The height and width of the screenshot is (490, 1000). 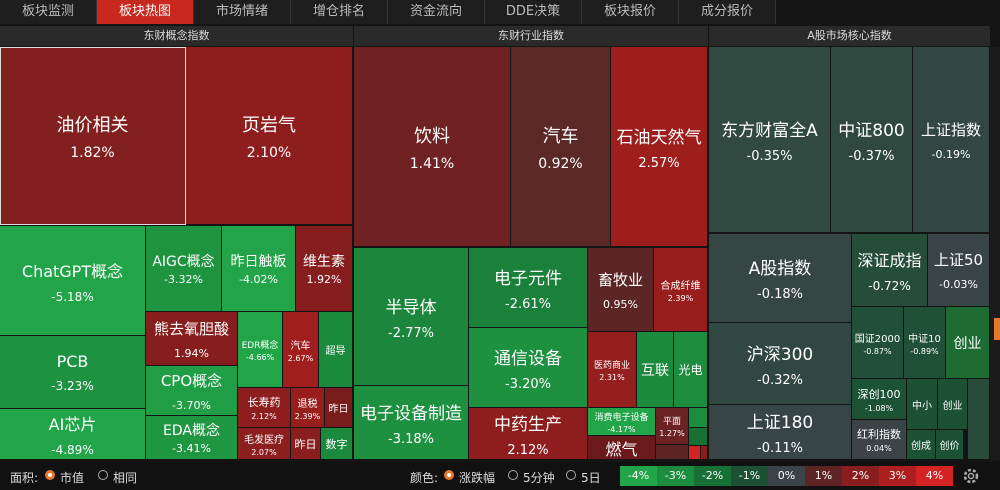 What do you see at coordinates (591, 478) in the screenshot?
I see `color-option: 5日` at bounding box center [591, 478].